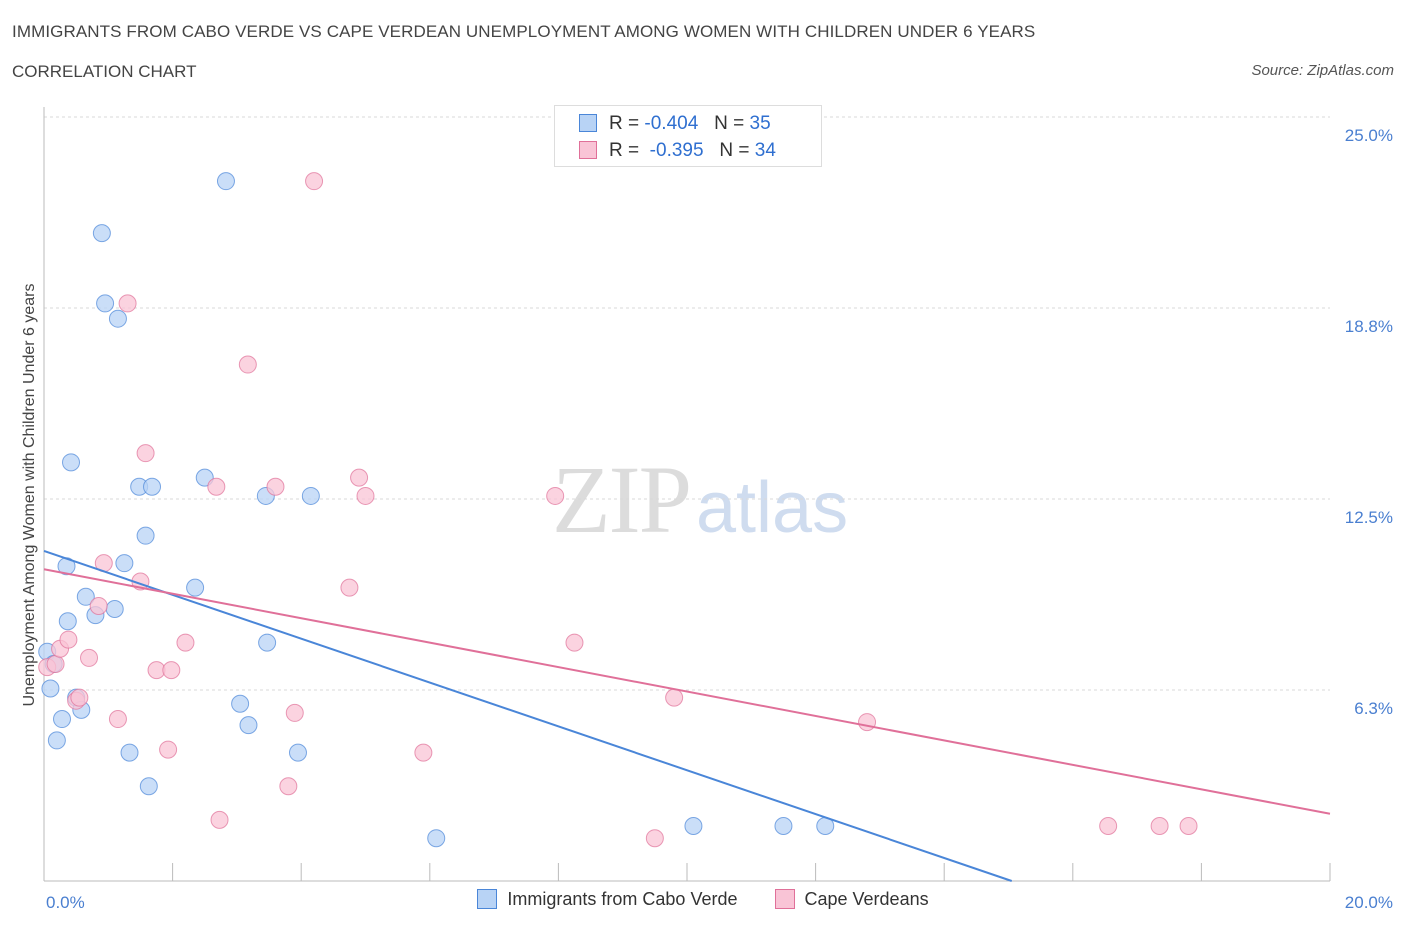 The height and width of the screenshot is (930, 1406). What do you see at coordinates (1369, 135) in the screenshot?
I see `y-tick-label: 25.0%` at bounding box center [1369, 135].